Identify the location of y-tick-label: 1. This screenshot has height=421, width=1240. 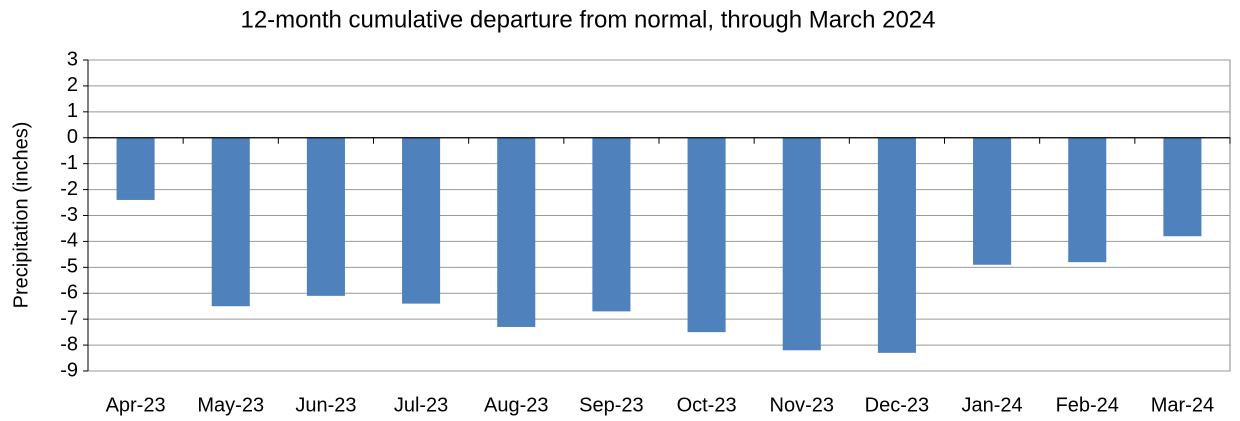
(72, 111).